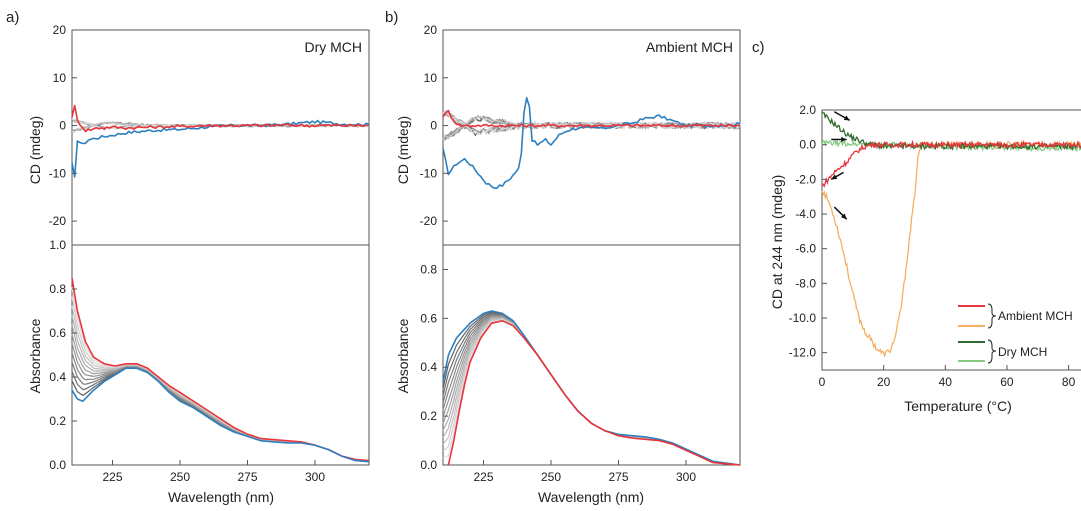 This screenshot has width=1081, height=511. I want to click on panel-label-a: a), so click(12, 17).